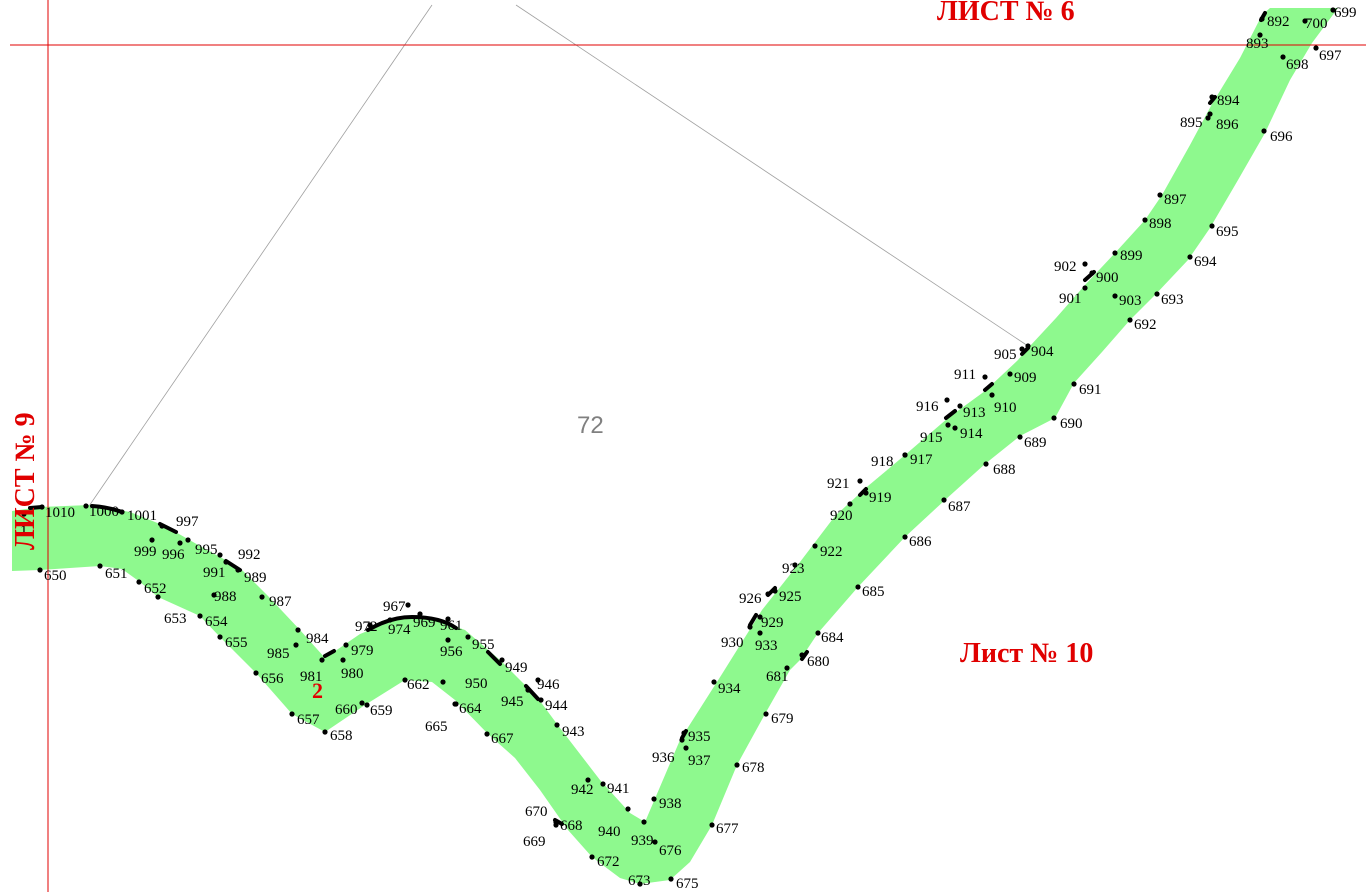  Describe the element at coordinates (777, 677) in the screenshot. I see `point-label: 681` at that location.